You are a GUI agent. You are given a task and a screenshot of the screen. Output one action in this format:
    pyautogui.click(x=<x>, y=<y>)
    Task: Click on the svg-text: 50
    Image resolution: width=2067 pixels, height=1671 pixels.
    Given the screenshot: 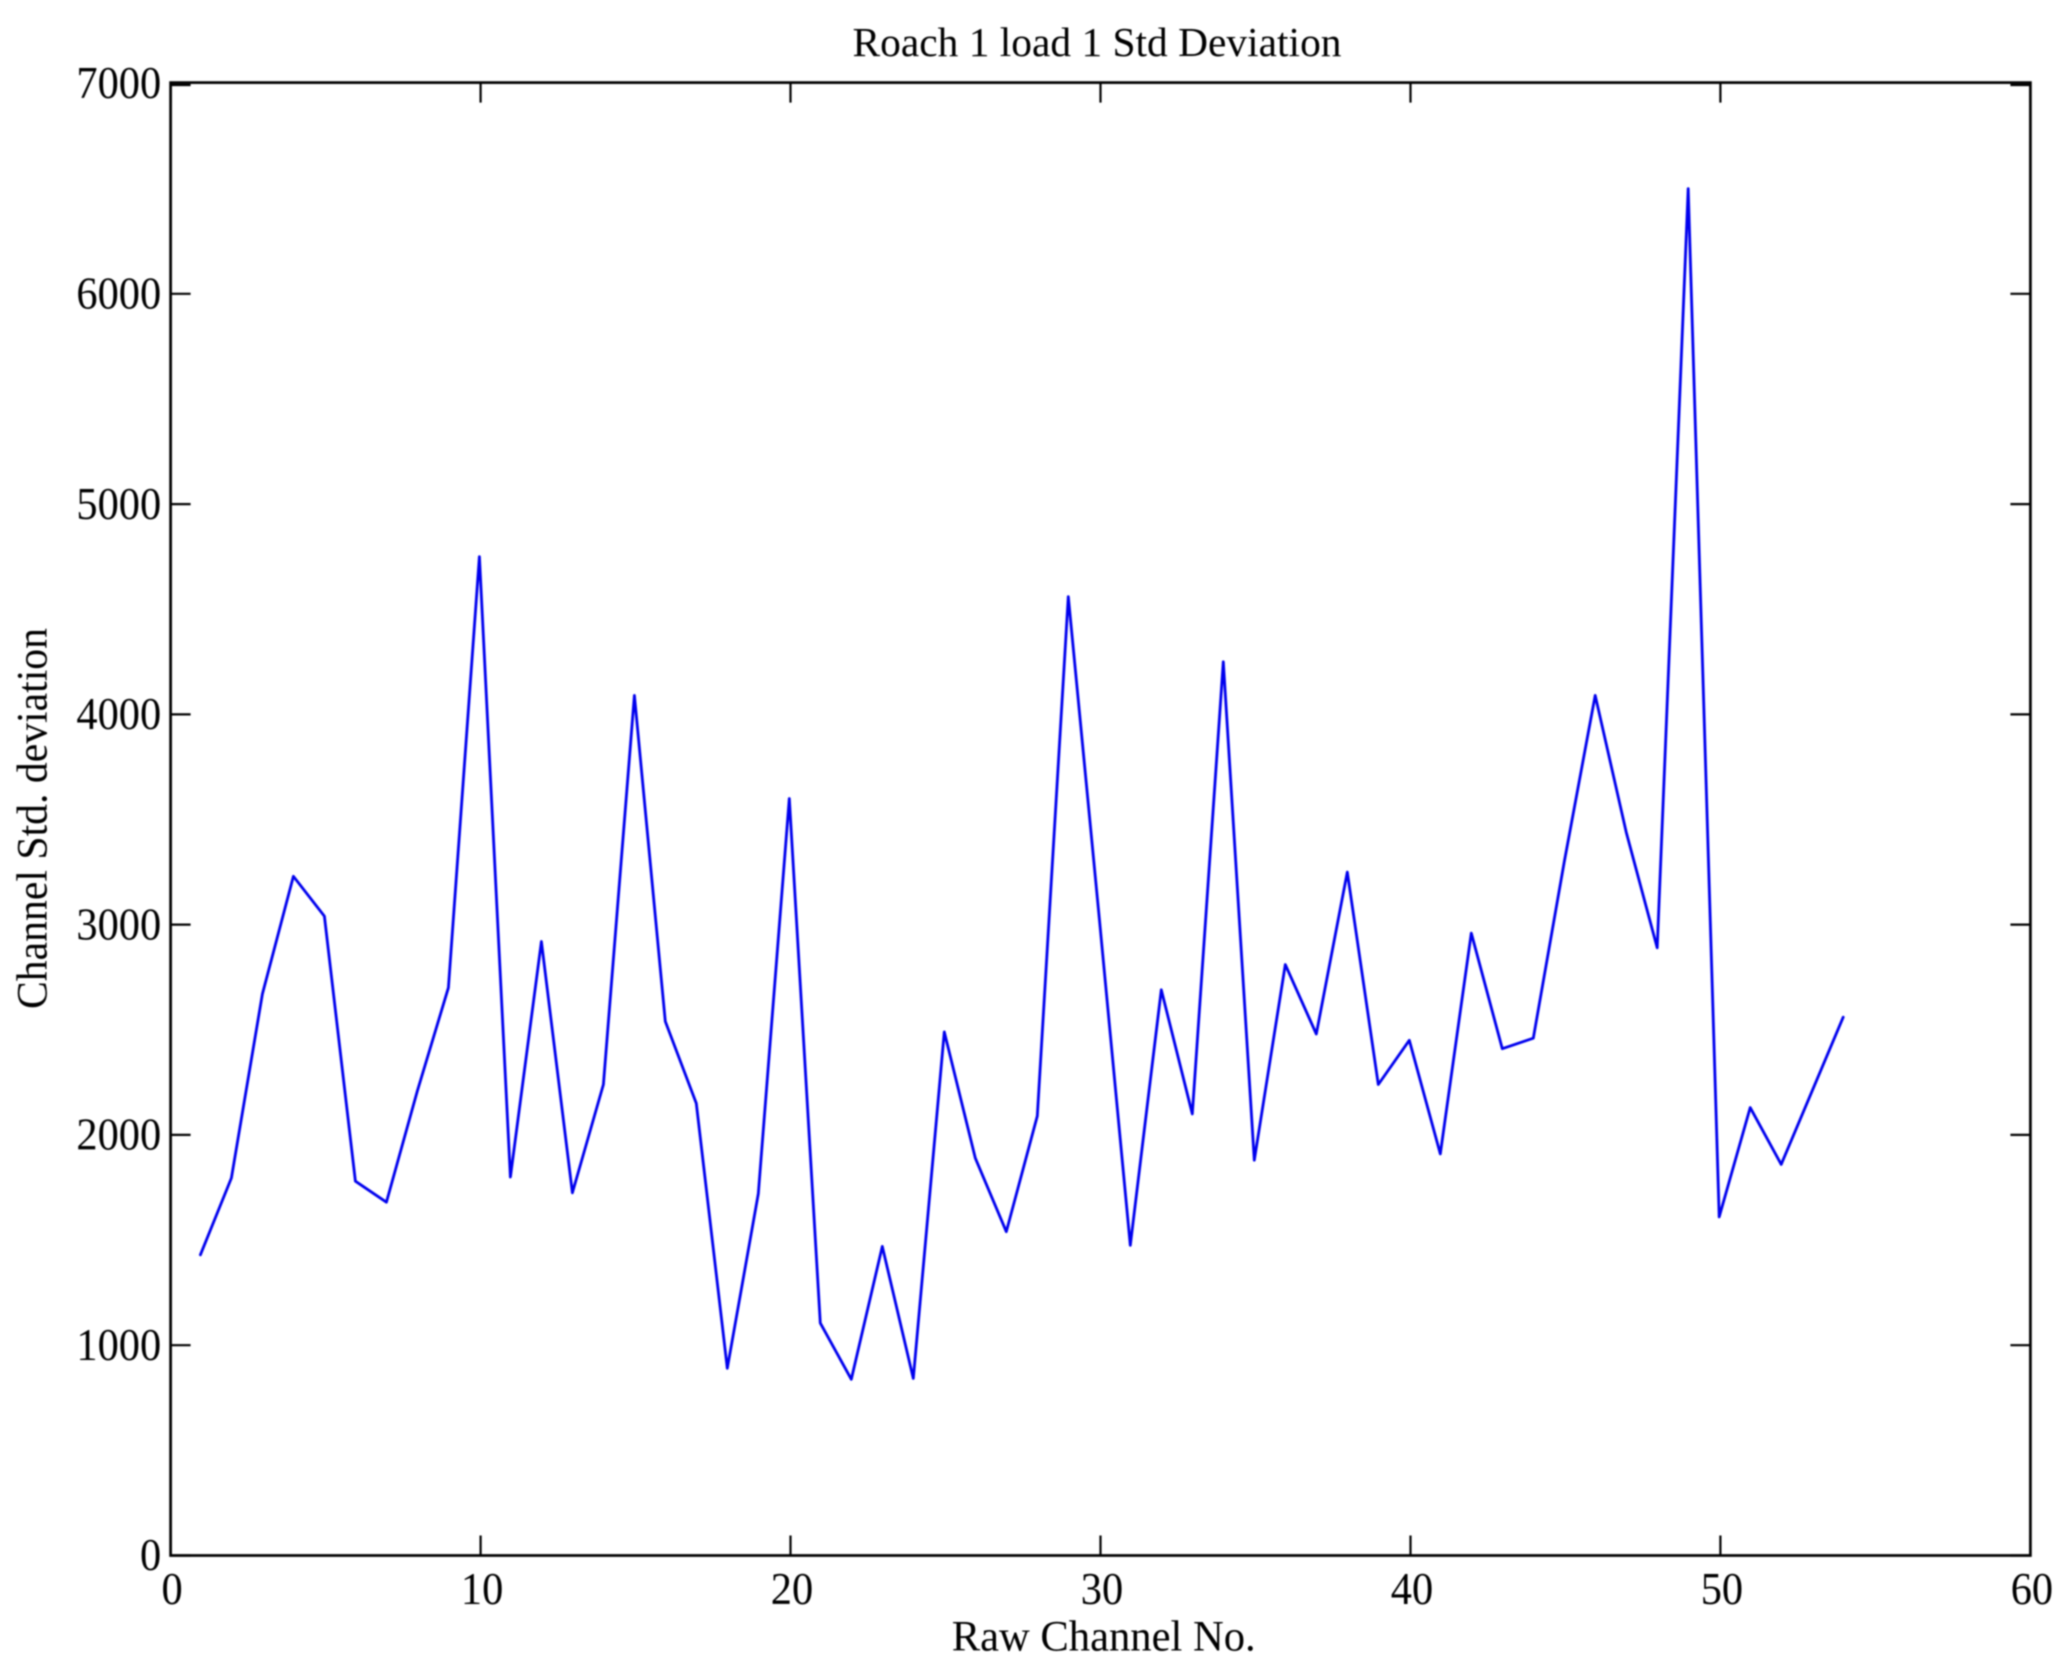 What is the action you would take?
    pyautogui.click(x=1722, y=1589)
    